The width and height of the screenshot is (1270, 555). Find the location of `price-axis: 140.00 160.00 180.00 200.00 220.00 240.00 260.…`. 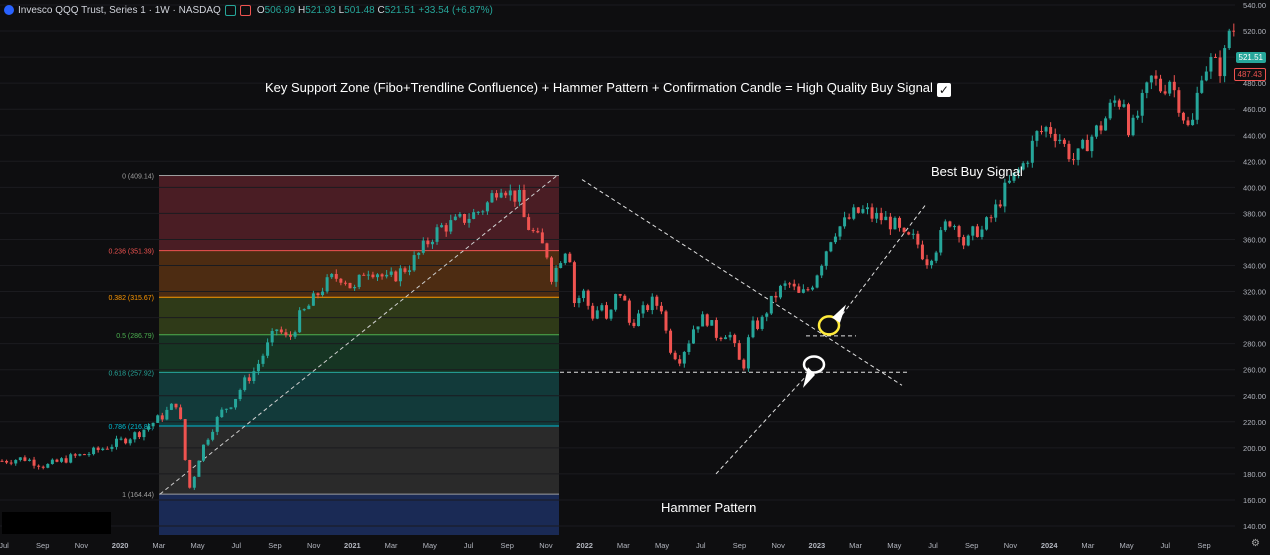

price-axis: 140.00 160.00 180.00 200.00 220.00 240.00 260.… is located at coordinates (1252, 267).